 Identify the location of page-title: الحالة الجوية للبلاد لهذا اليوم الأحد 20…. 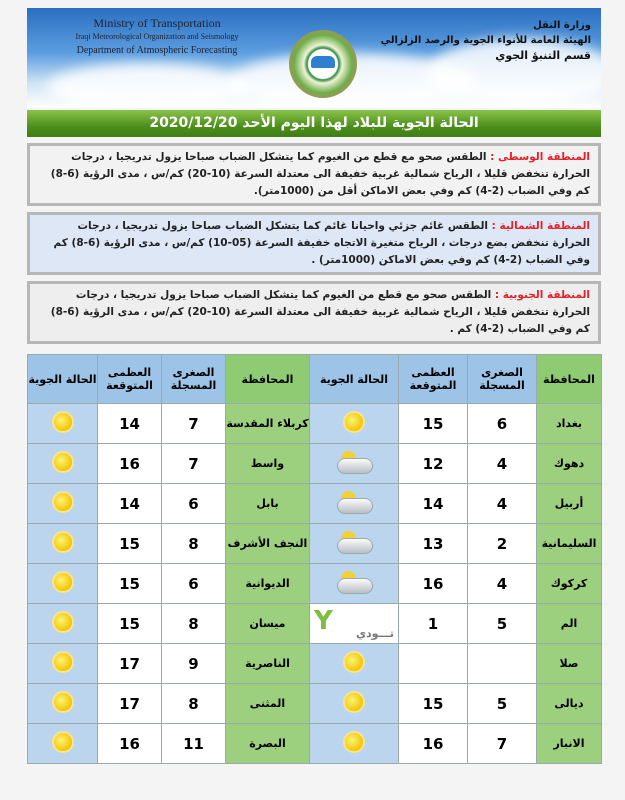
(314, 123).